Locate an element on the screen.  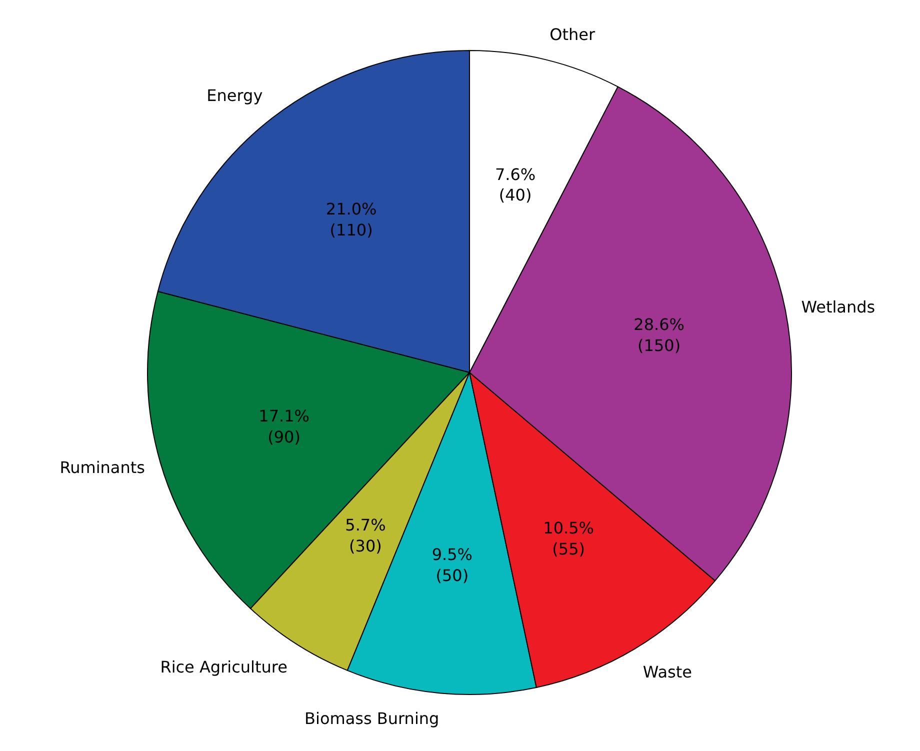
data-label: 10.5% (55) is located at coordinates (568, 538).